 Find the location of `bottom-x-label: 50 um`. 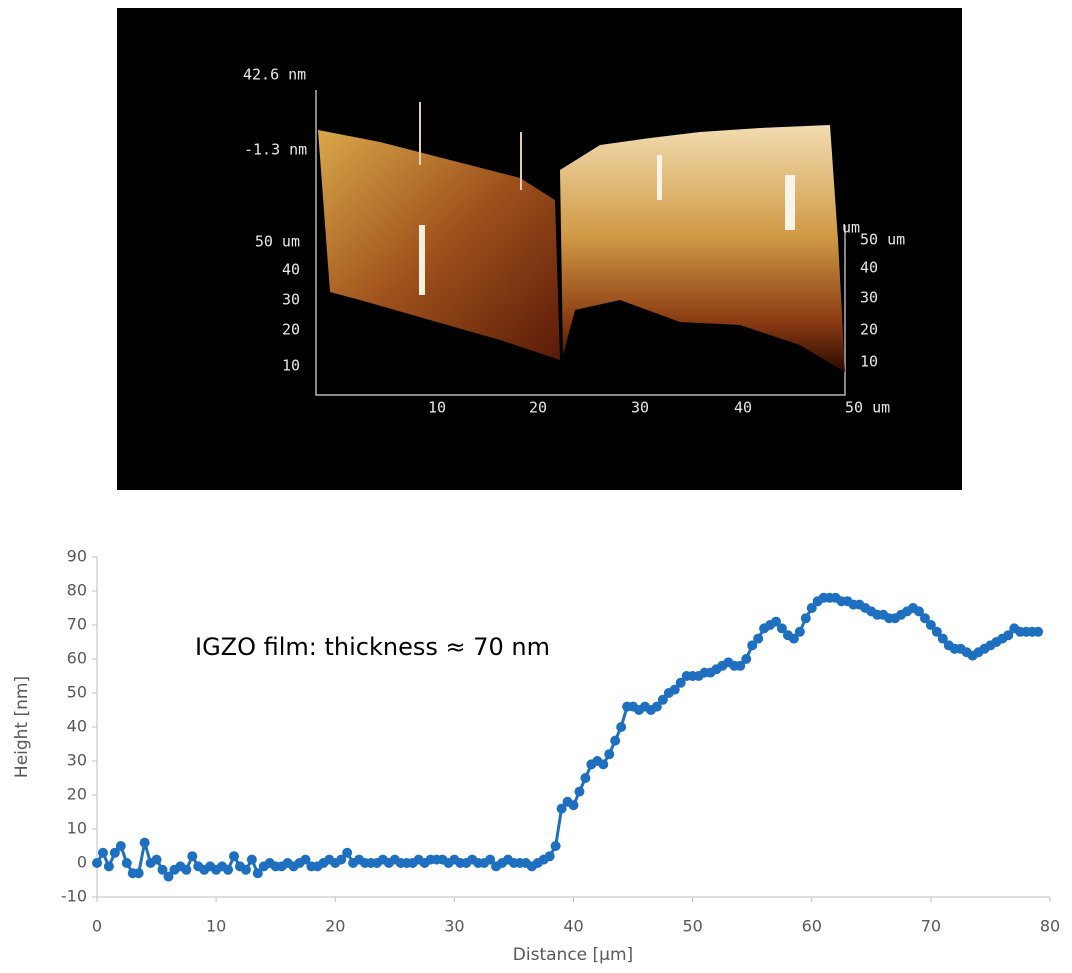

bottom-x-label: 50 um is located at coordinates (867, 408).